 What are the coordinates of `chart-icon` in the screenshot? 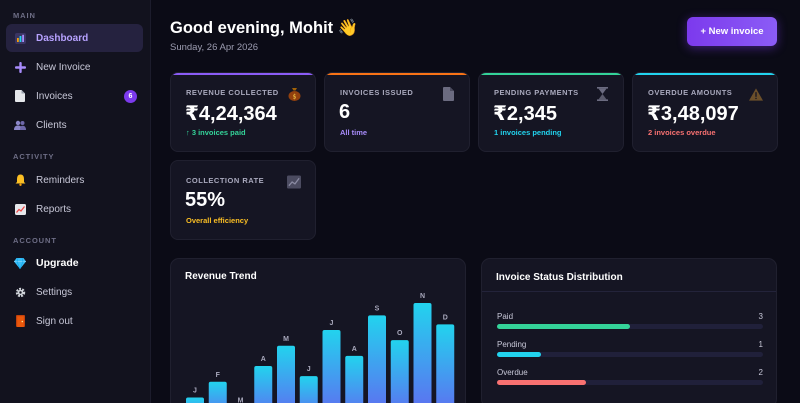 It's located at (20, 209).